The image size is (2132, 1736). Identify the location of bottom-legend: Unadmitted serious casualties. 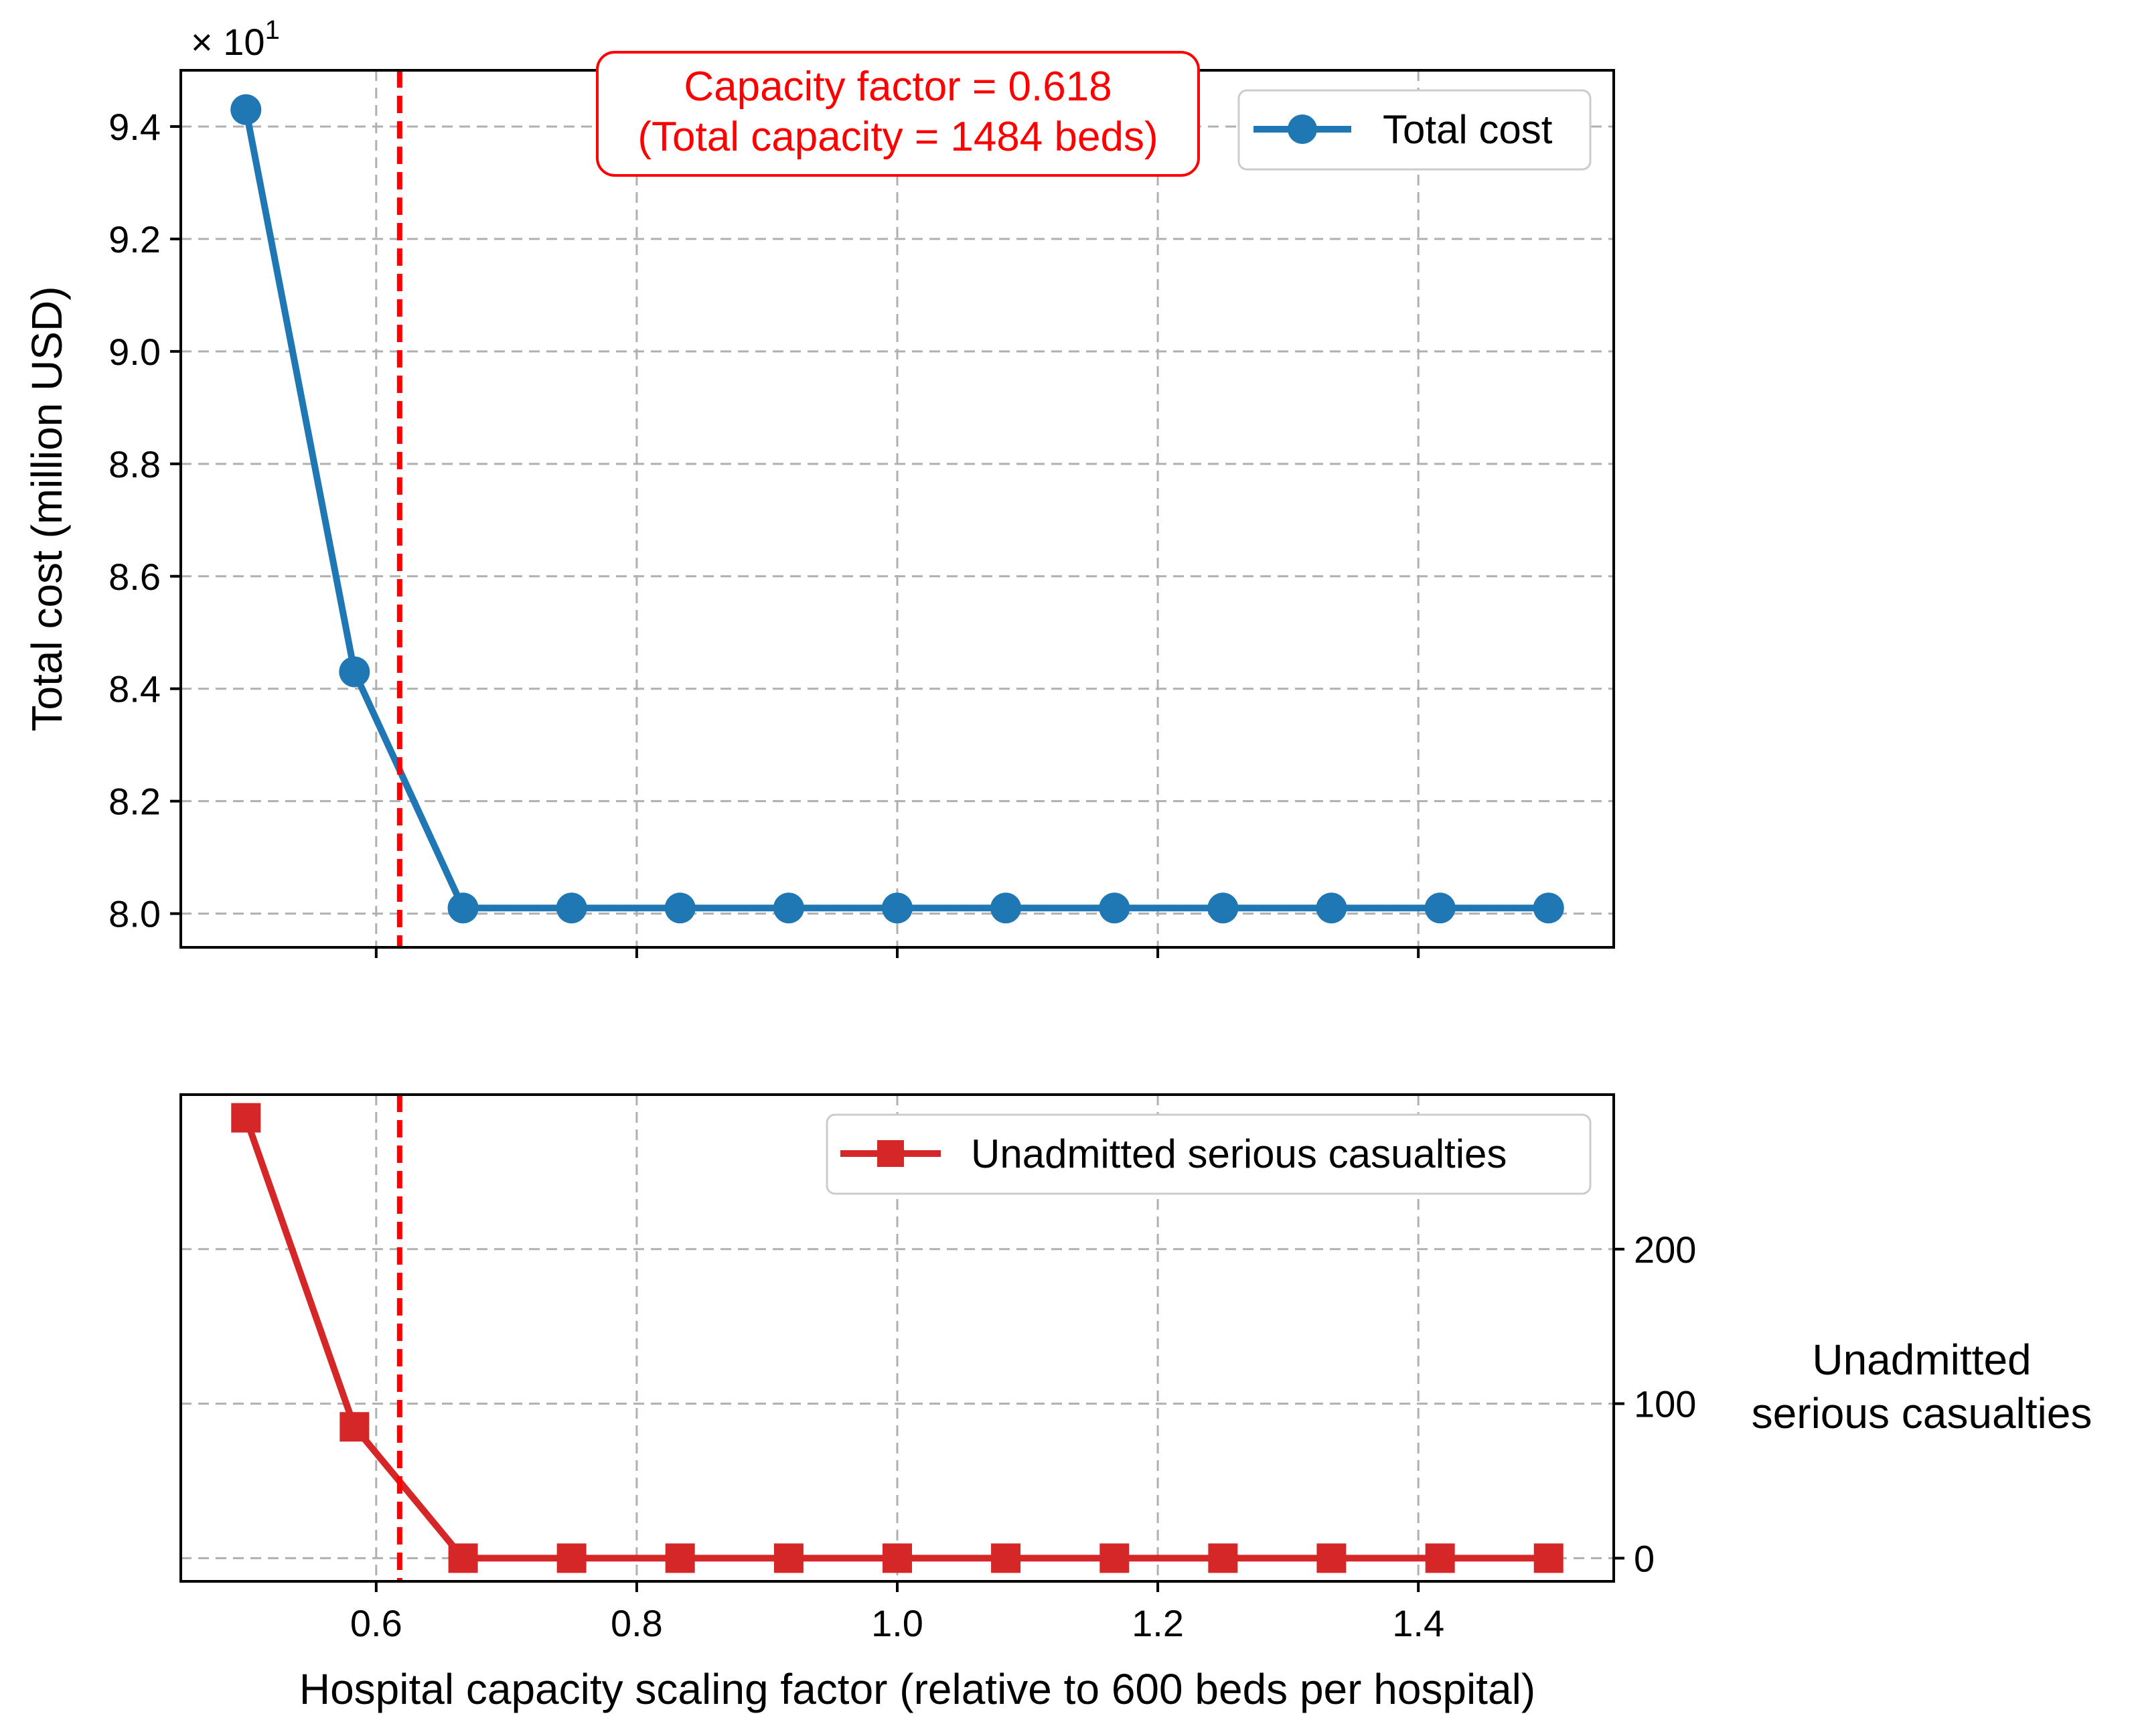
(1209, 1154).